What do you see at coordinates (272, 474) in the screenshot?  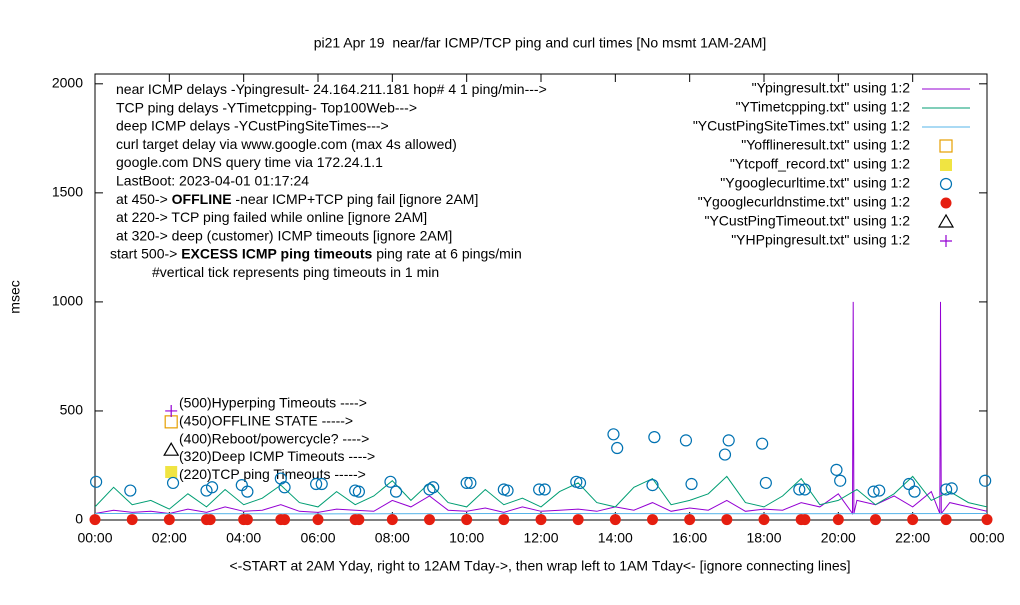 I see `marker-label: (220)TCP ping Timeouts ----->` at bounding box center [272, 474].